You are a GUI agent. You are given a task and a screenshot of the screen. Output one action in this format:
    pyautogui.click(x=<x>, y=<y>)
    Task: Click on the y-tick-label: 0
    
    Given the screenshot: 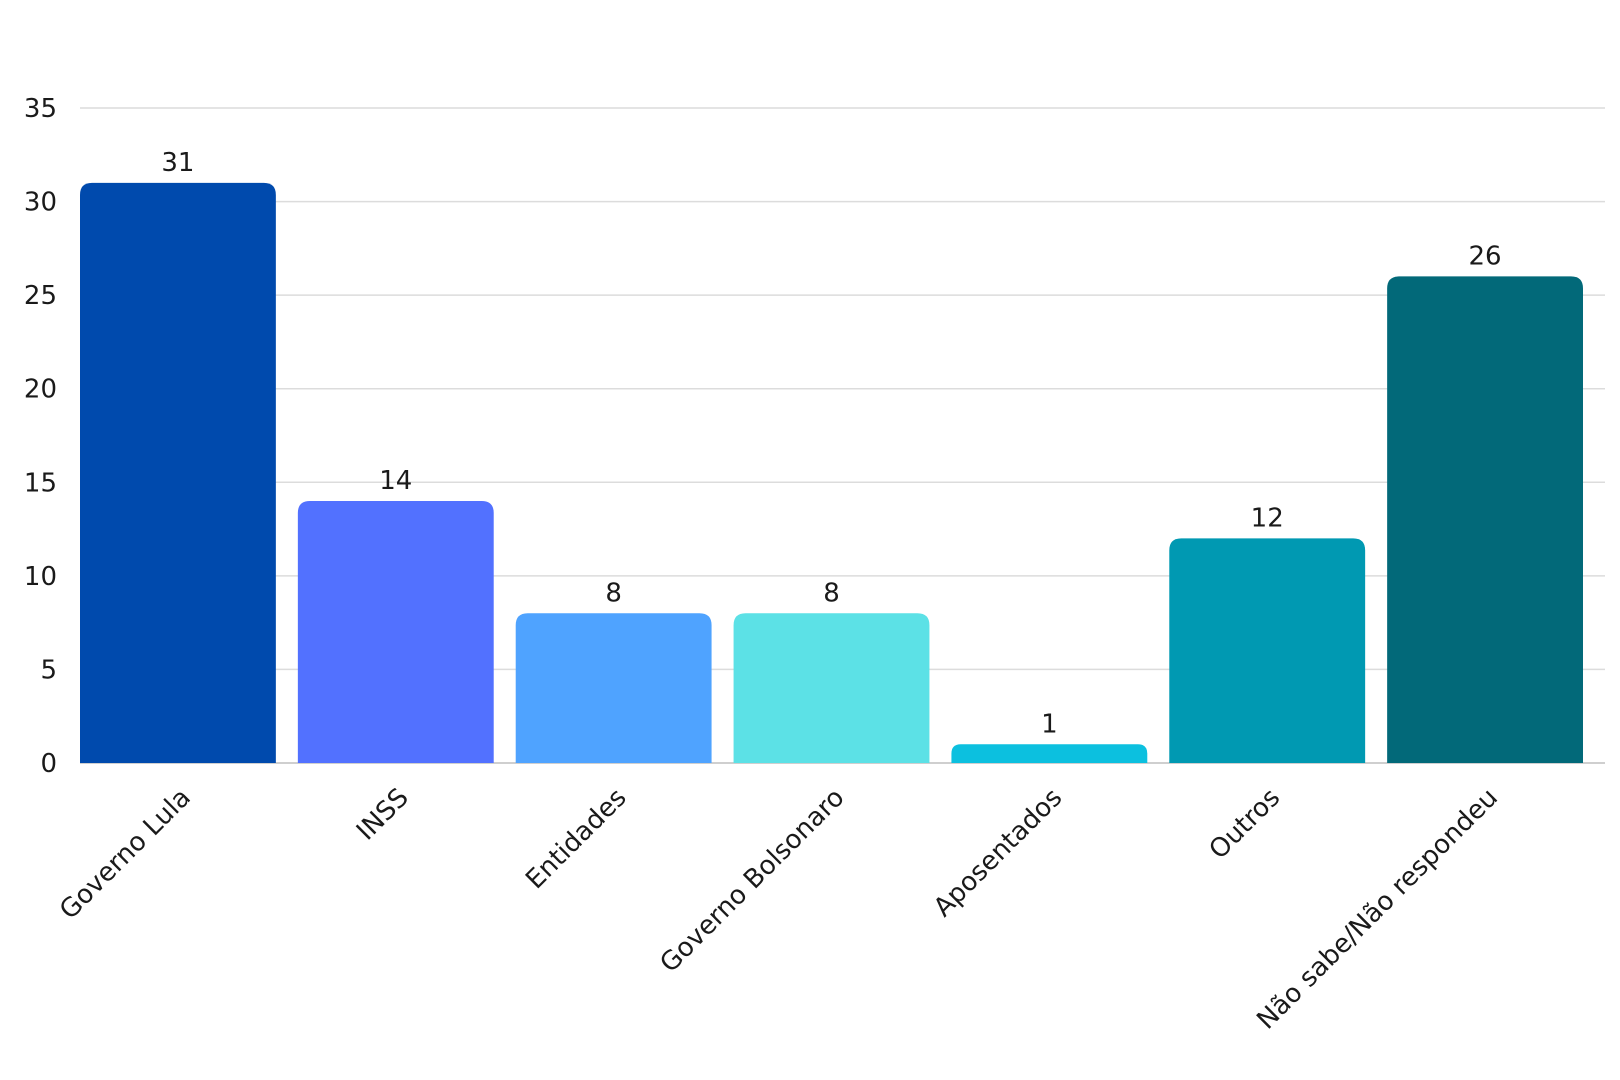 What is the action you would take?
    pyautogui.click(x=48, y=764)
    